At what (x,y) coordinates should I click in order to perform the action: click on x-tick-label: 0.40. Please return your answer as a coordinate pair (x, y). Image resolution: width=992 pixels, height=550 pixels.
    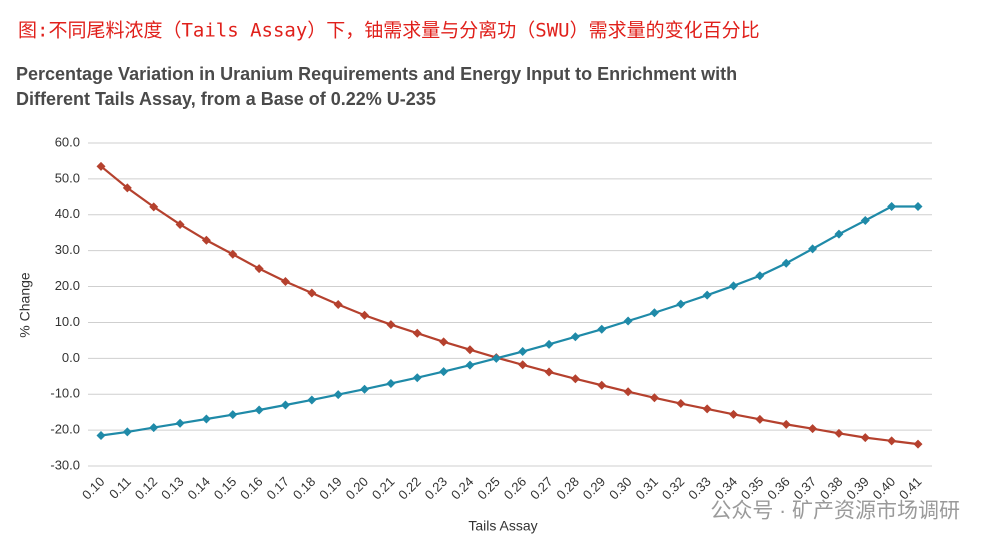
    Looking at the image, I should click on (884, 488).